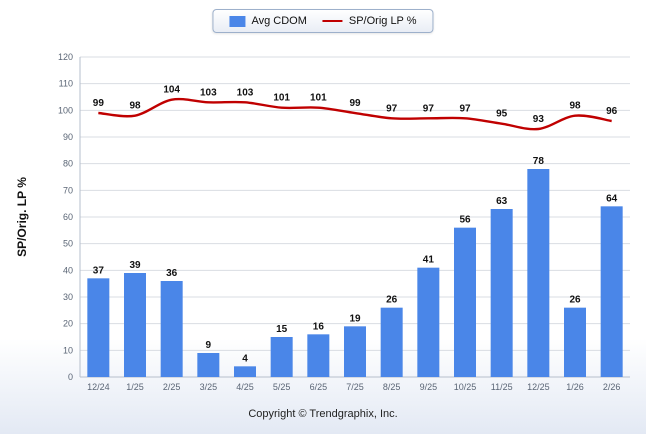 This screenshot has width=646, height=434. What do you see at coordinates (279, 21) in the screenshot?
I see `bar-legend-label: Avg CDOM` at bounding box center [279, 21].